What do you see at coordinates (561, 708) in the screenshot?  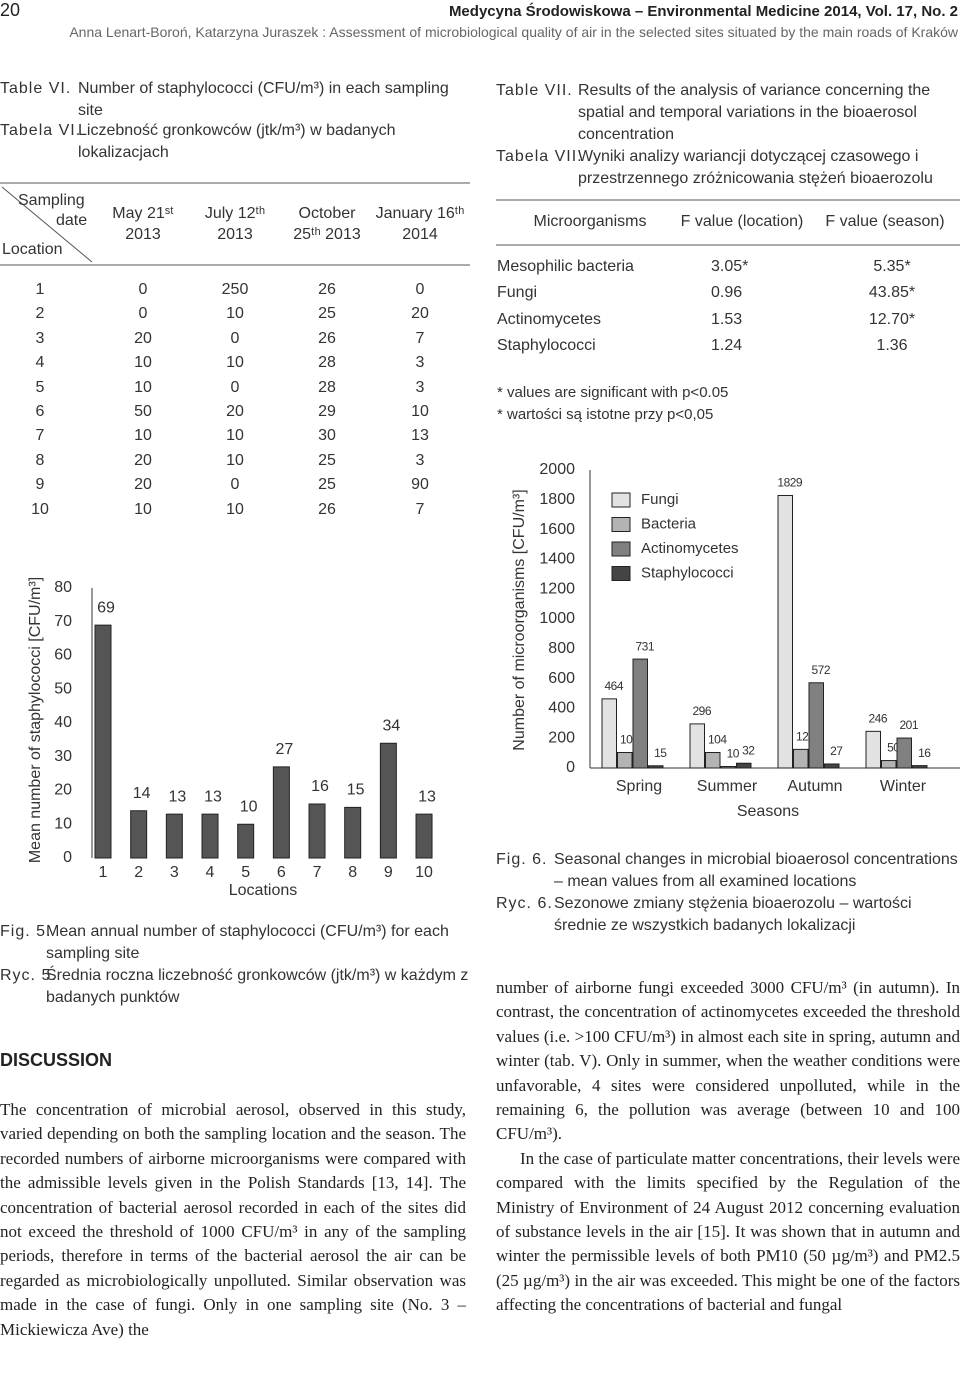 I see `y-tick-label: 400` at bounding box center [561, 708].